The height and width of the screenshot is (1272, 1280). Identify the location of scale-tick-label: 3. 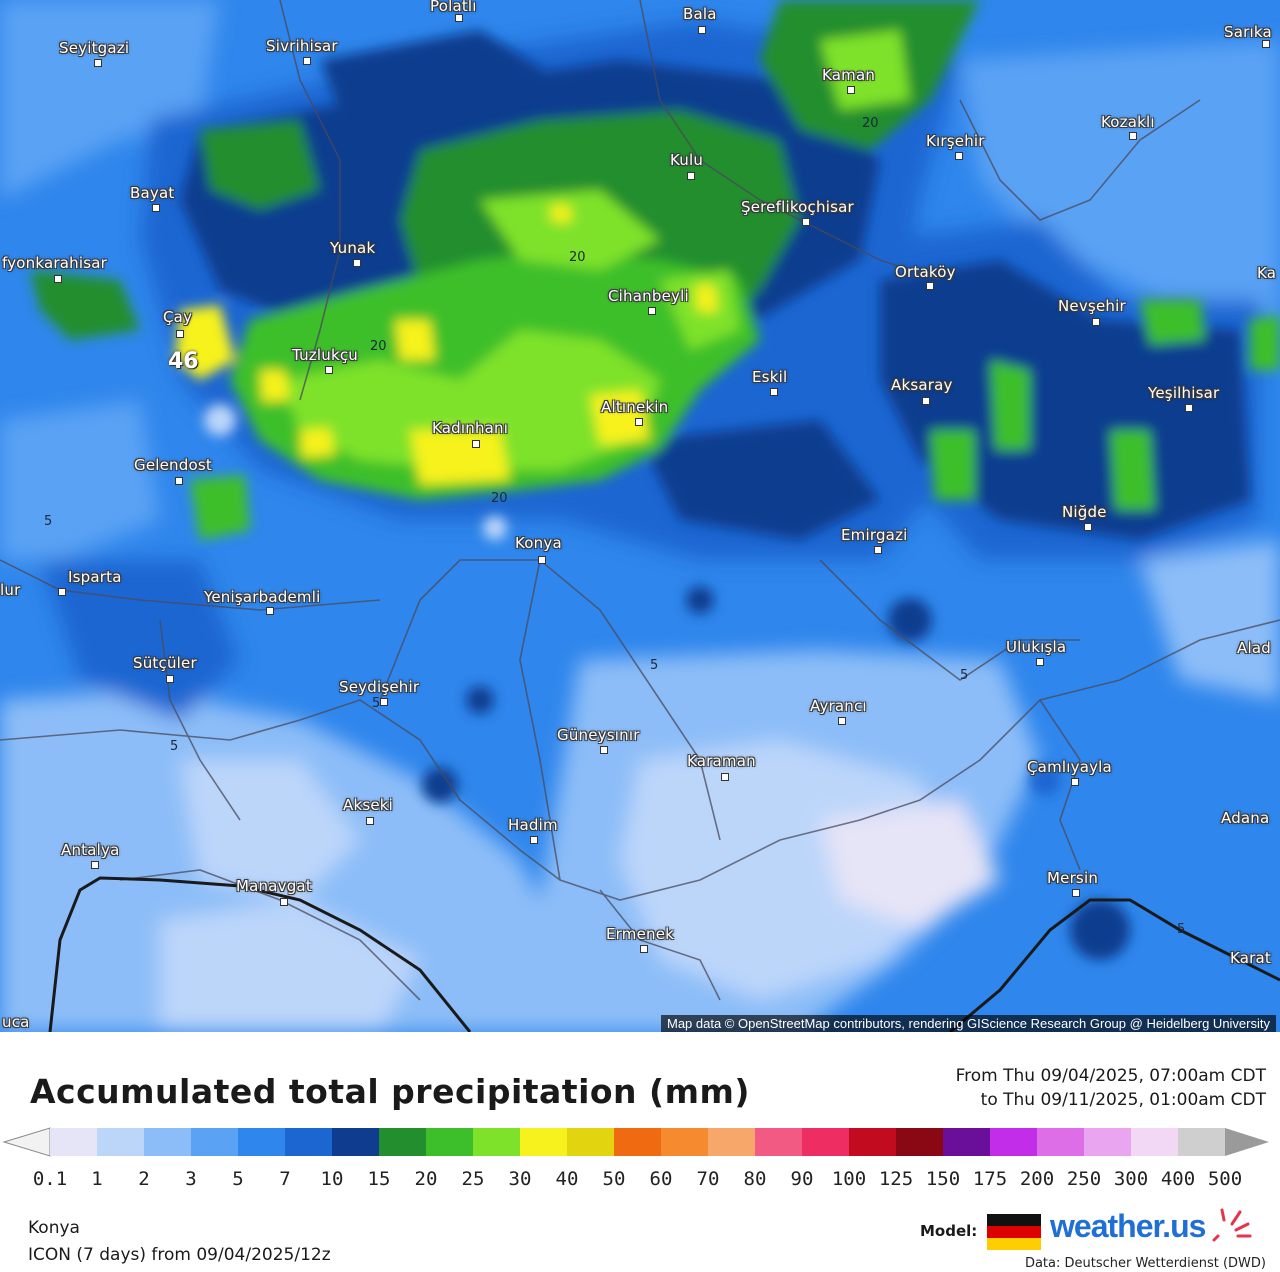
(191, 1179).